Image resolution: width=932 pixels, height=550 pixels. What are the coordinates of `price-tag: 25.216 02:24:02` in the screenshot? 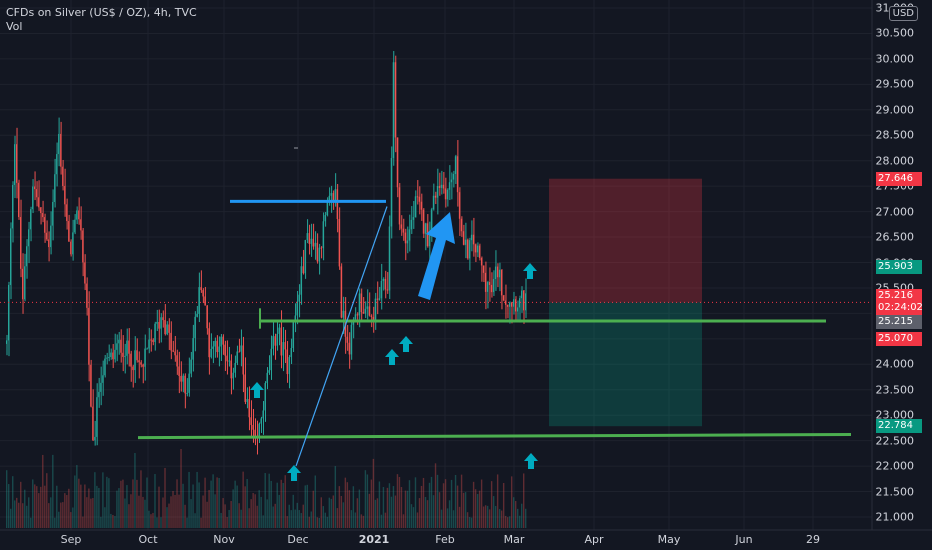 It's located at (899, 302).